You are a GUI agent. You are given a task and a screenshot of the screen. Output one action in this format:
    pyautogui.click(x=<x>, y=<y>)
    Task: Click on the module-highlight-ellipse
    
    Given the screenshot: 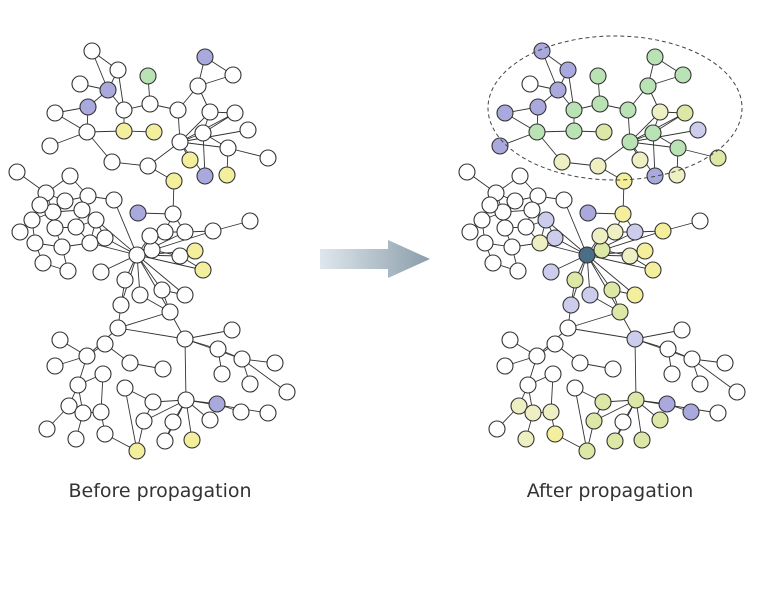 What is the action you would take?
    pyautogui.click(x=615, y=108)
    